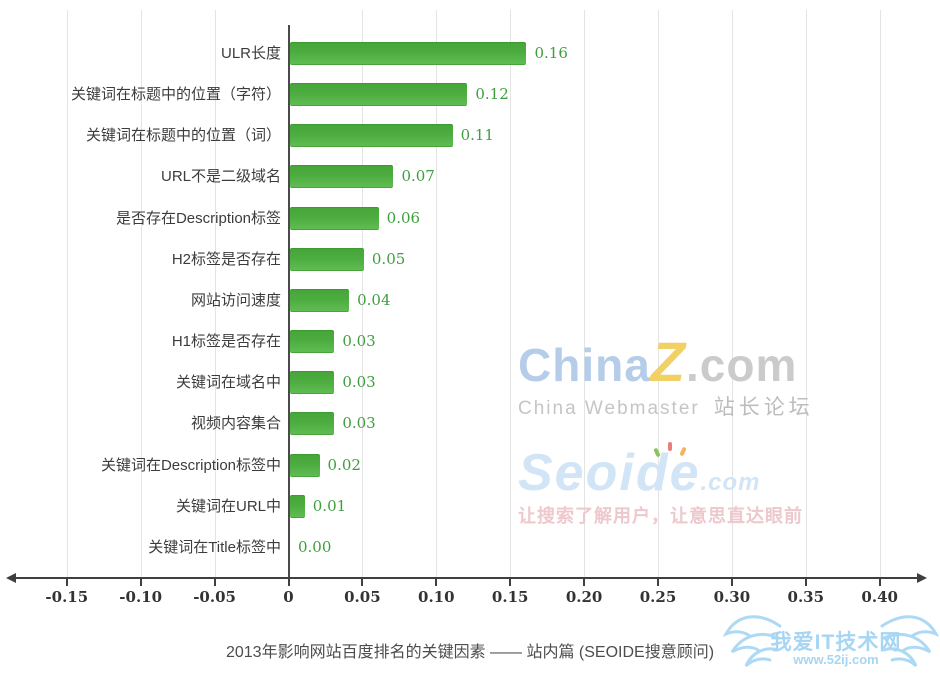 This screenshot has width=940, height=682. Describe the element at coordinates (344, 464) in the screenshot. I see `value-label: 0.02` at that location.